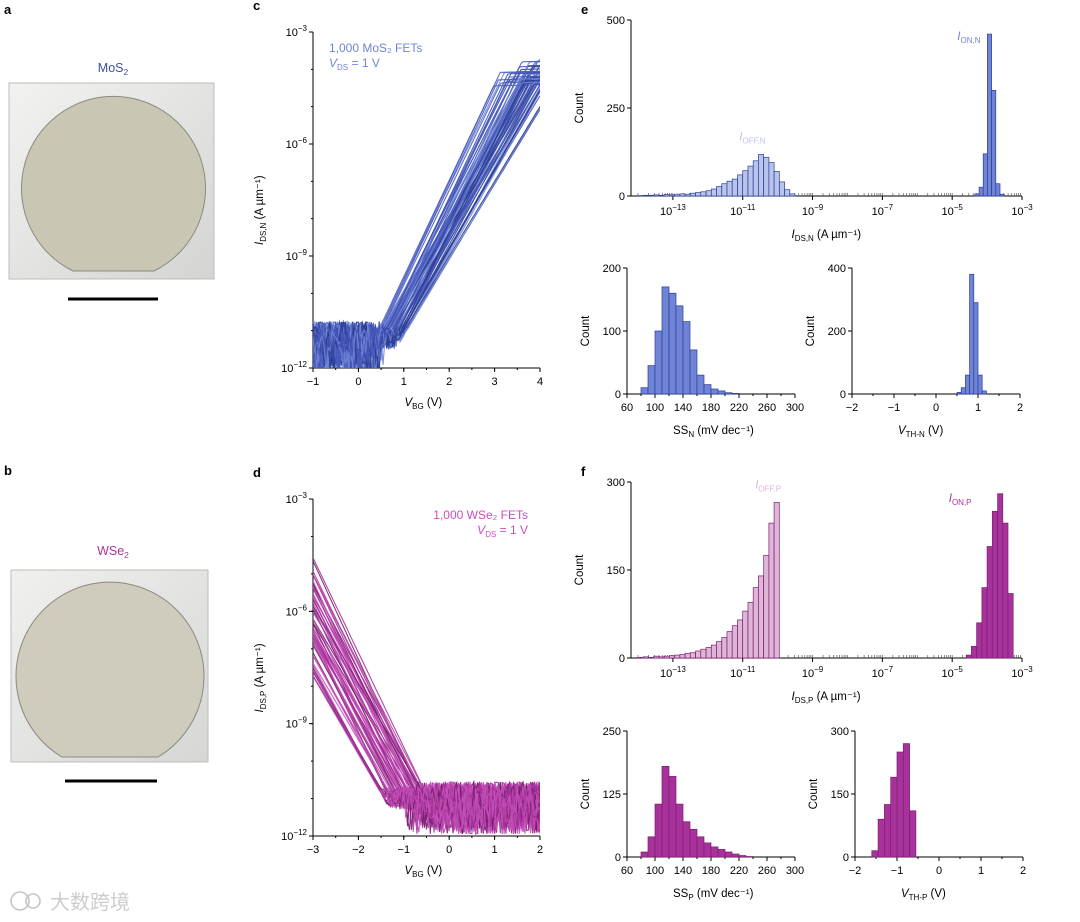 Image resolution: width=1080 pixels, height=922 pixels. What do you see at coordinates (837, 332) in the screenshot?
I see `y-tick-label: 200` at bounding box center [837, 332].